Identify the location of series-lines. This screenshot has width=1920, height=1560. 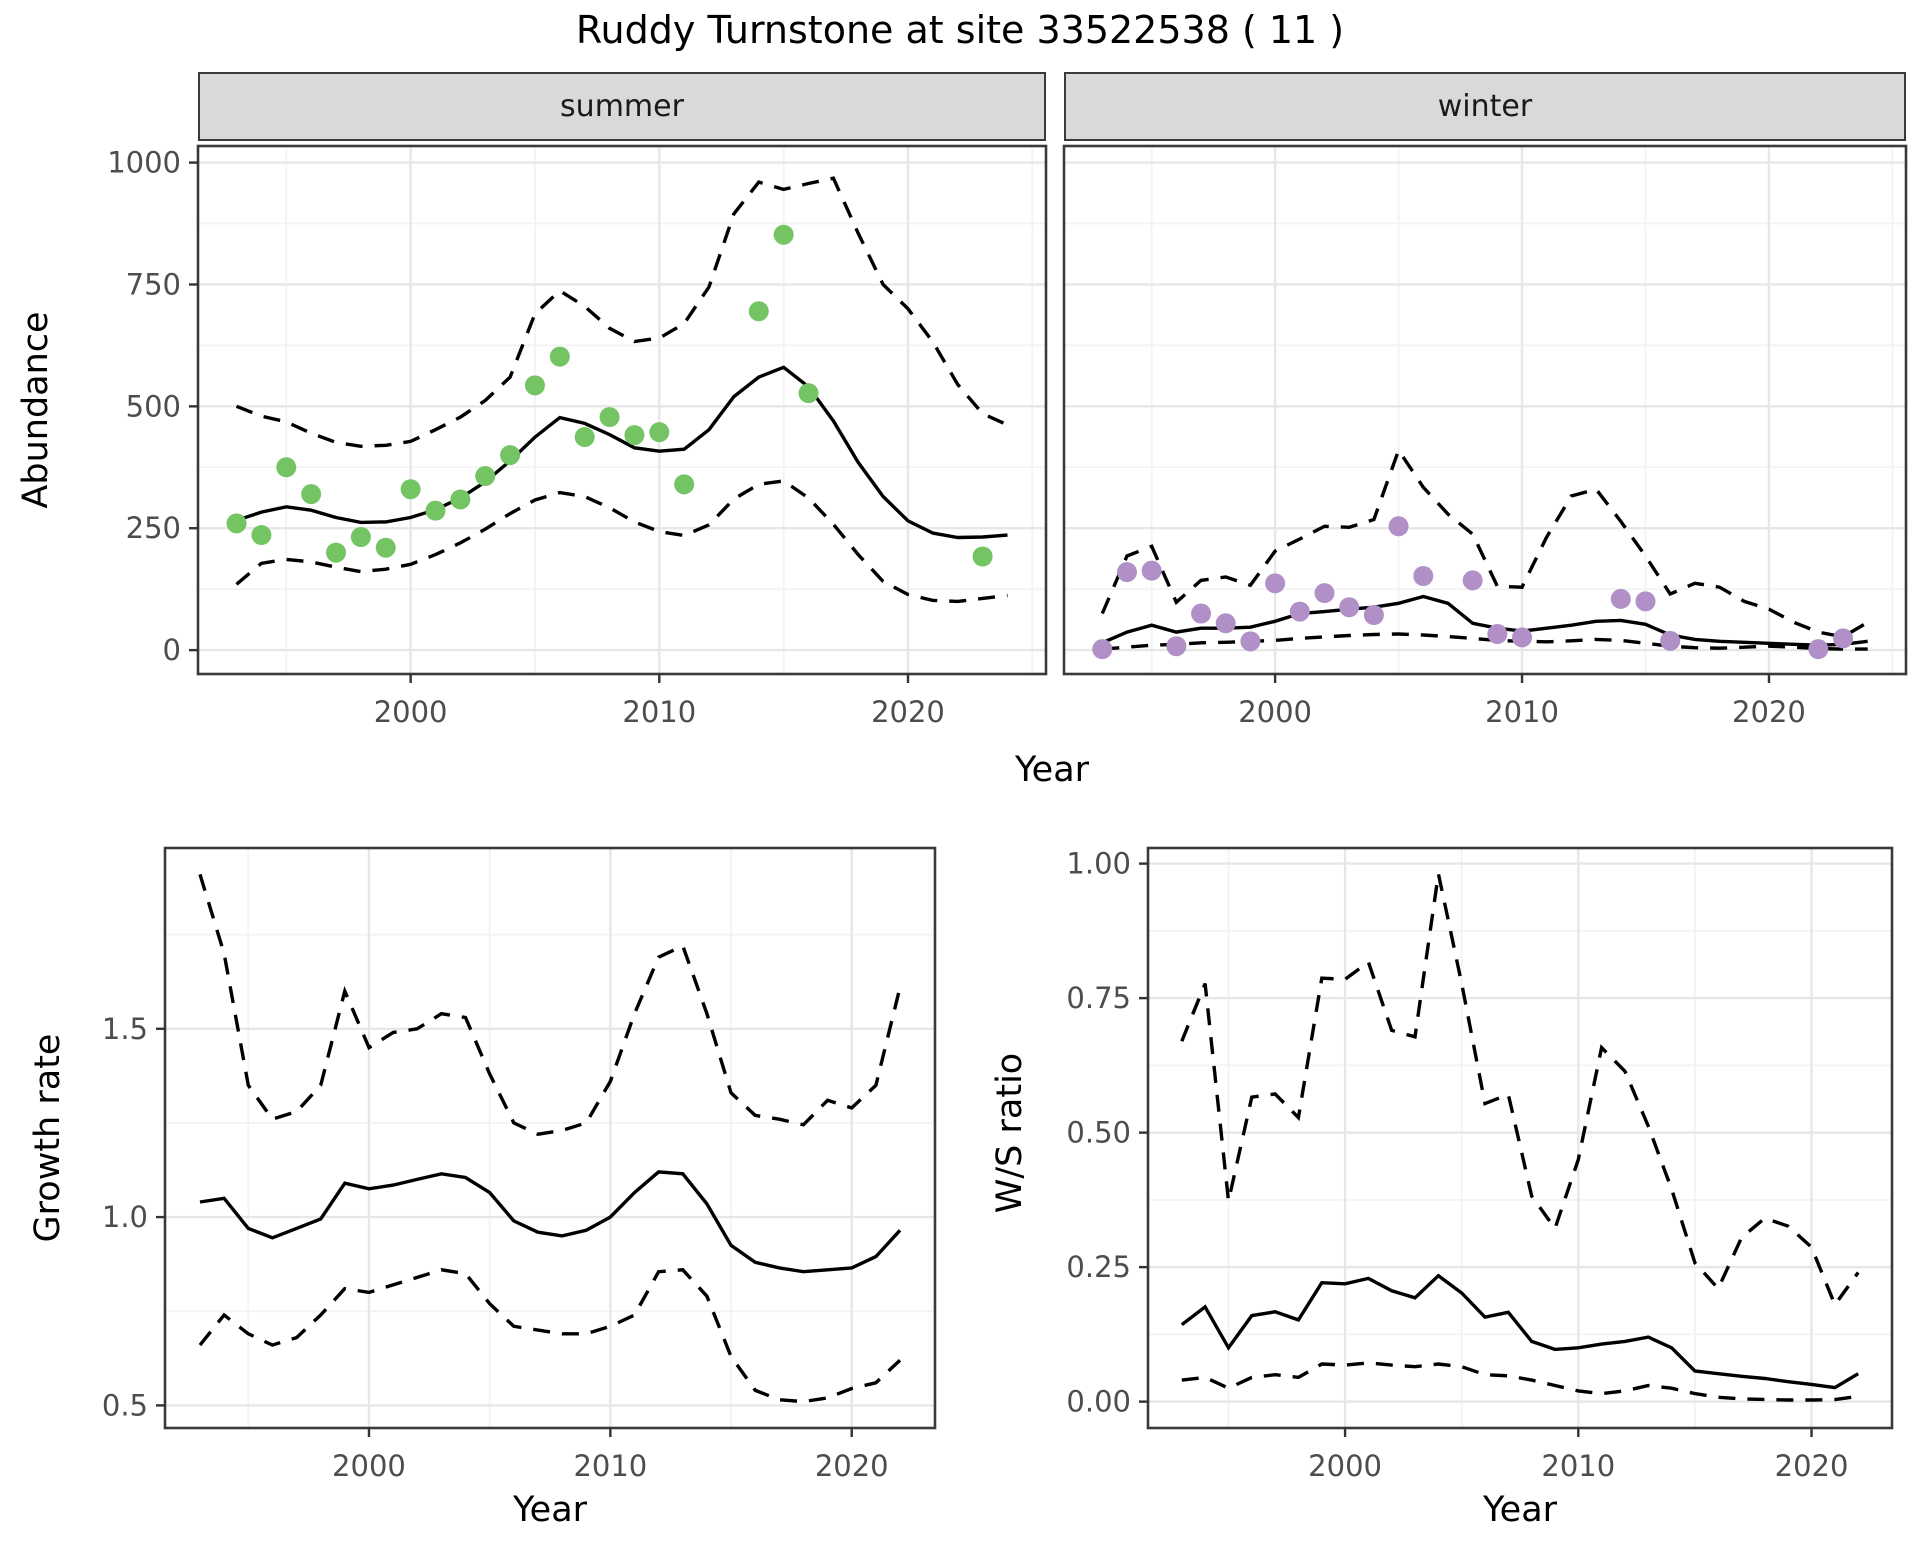
(622, 390).